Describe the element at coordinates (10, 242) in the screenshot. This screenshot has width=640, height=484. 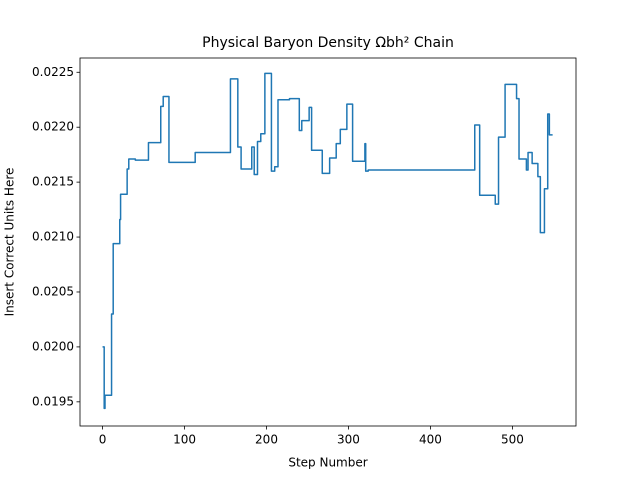
I see `y-axis-label: Insert Correct Units Here` at that location.